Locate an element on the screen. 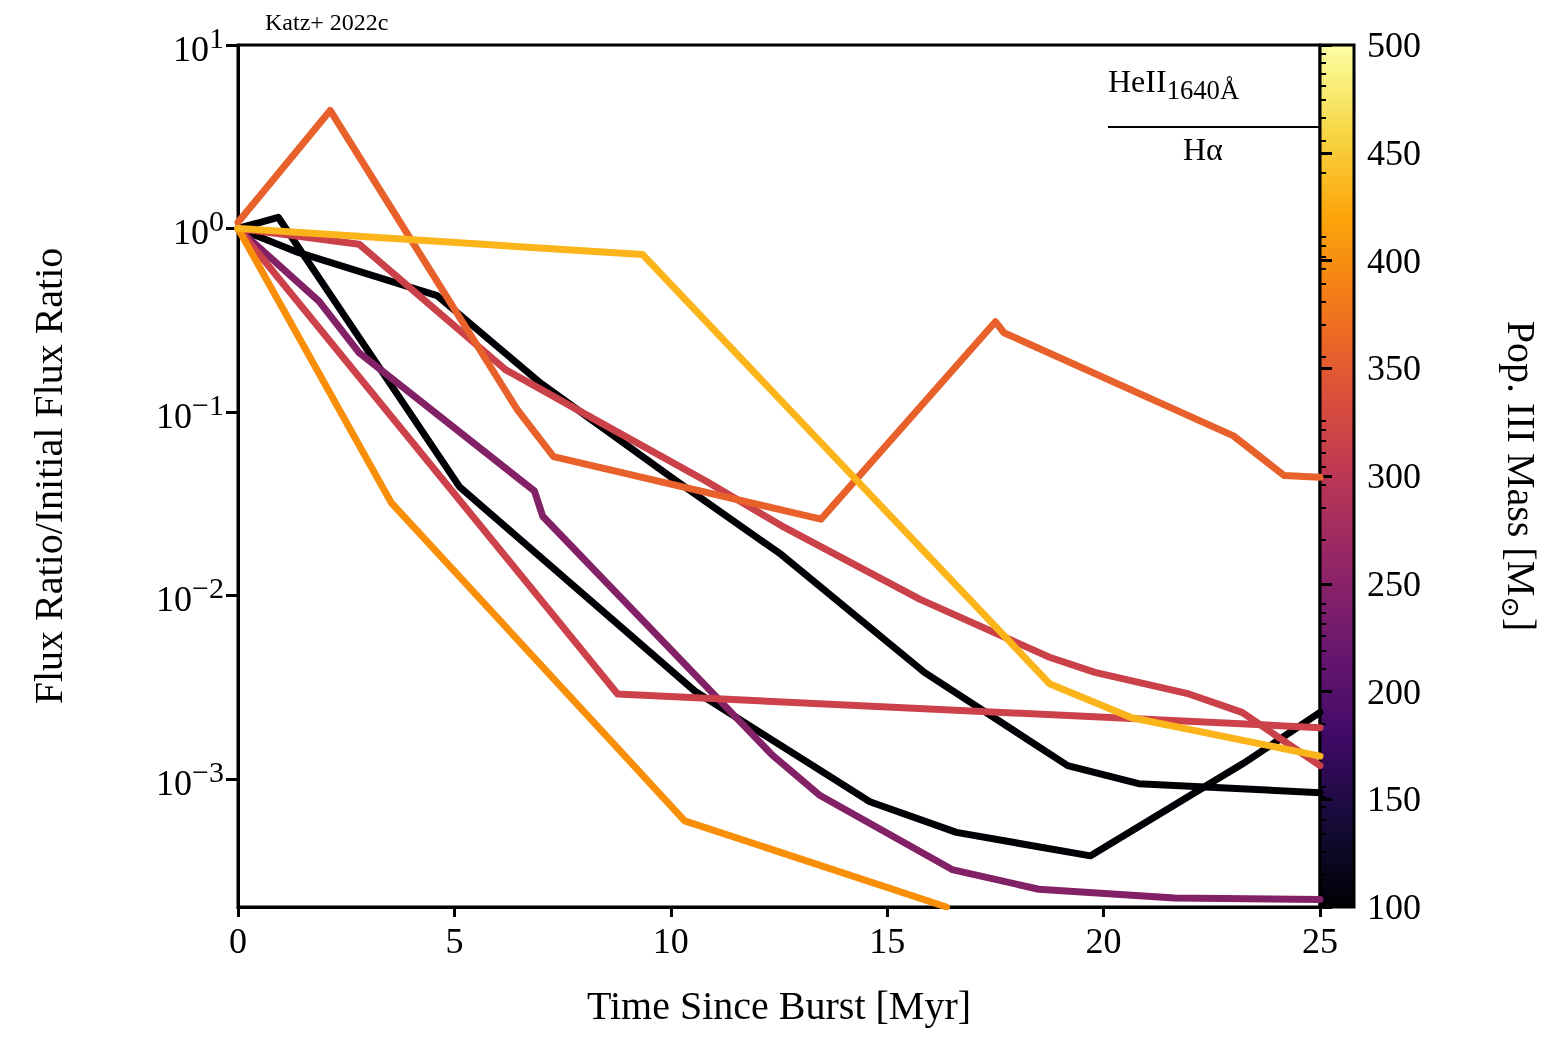  color-bar-label: 300 is located at coordinates (1394, 476).